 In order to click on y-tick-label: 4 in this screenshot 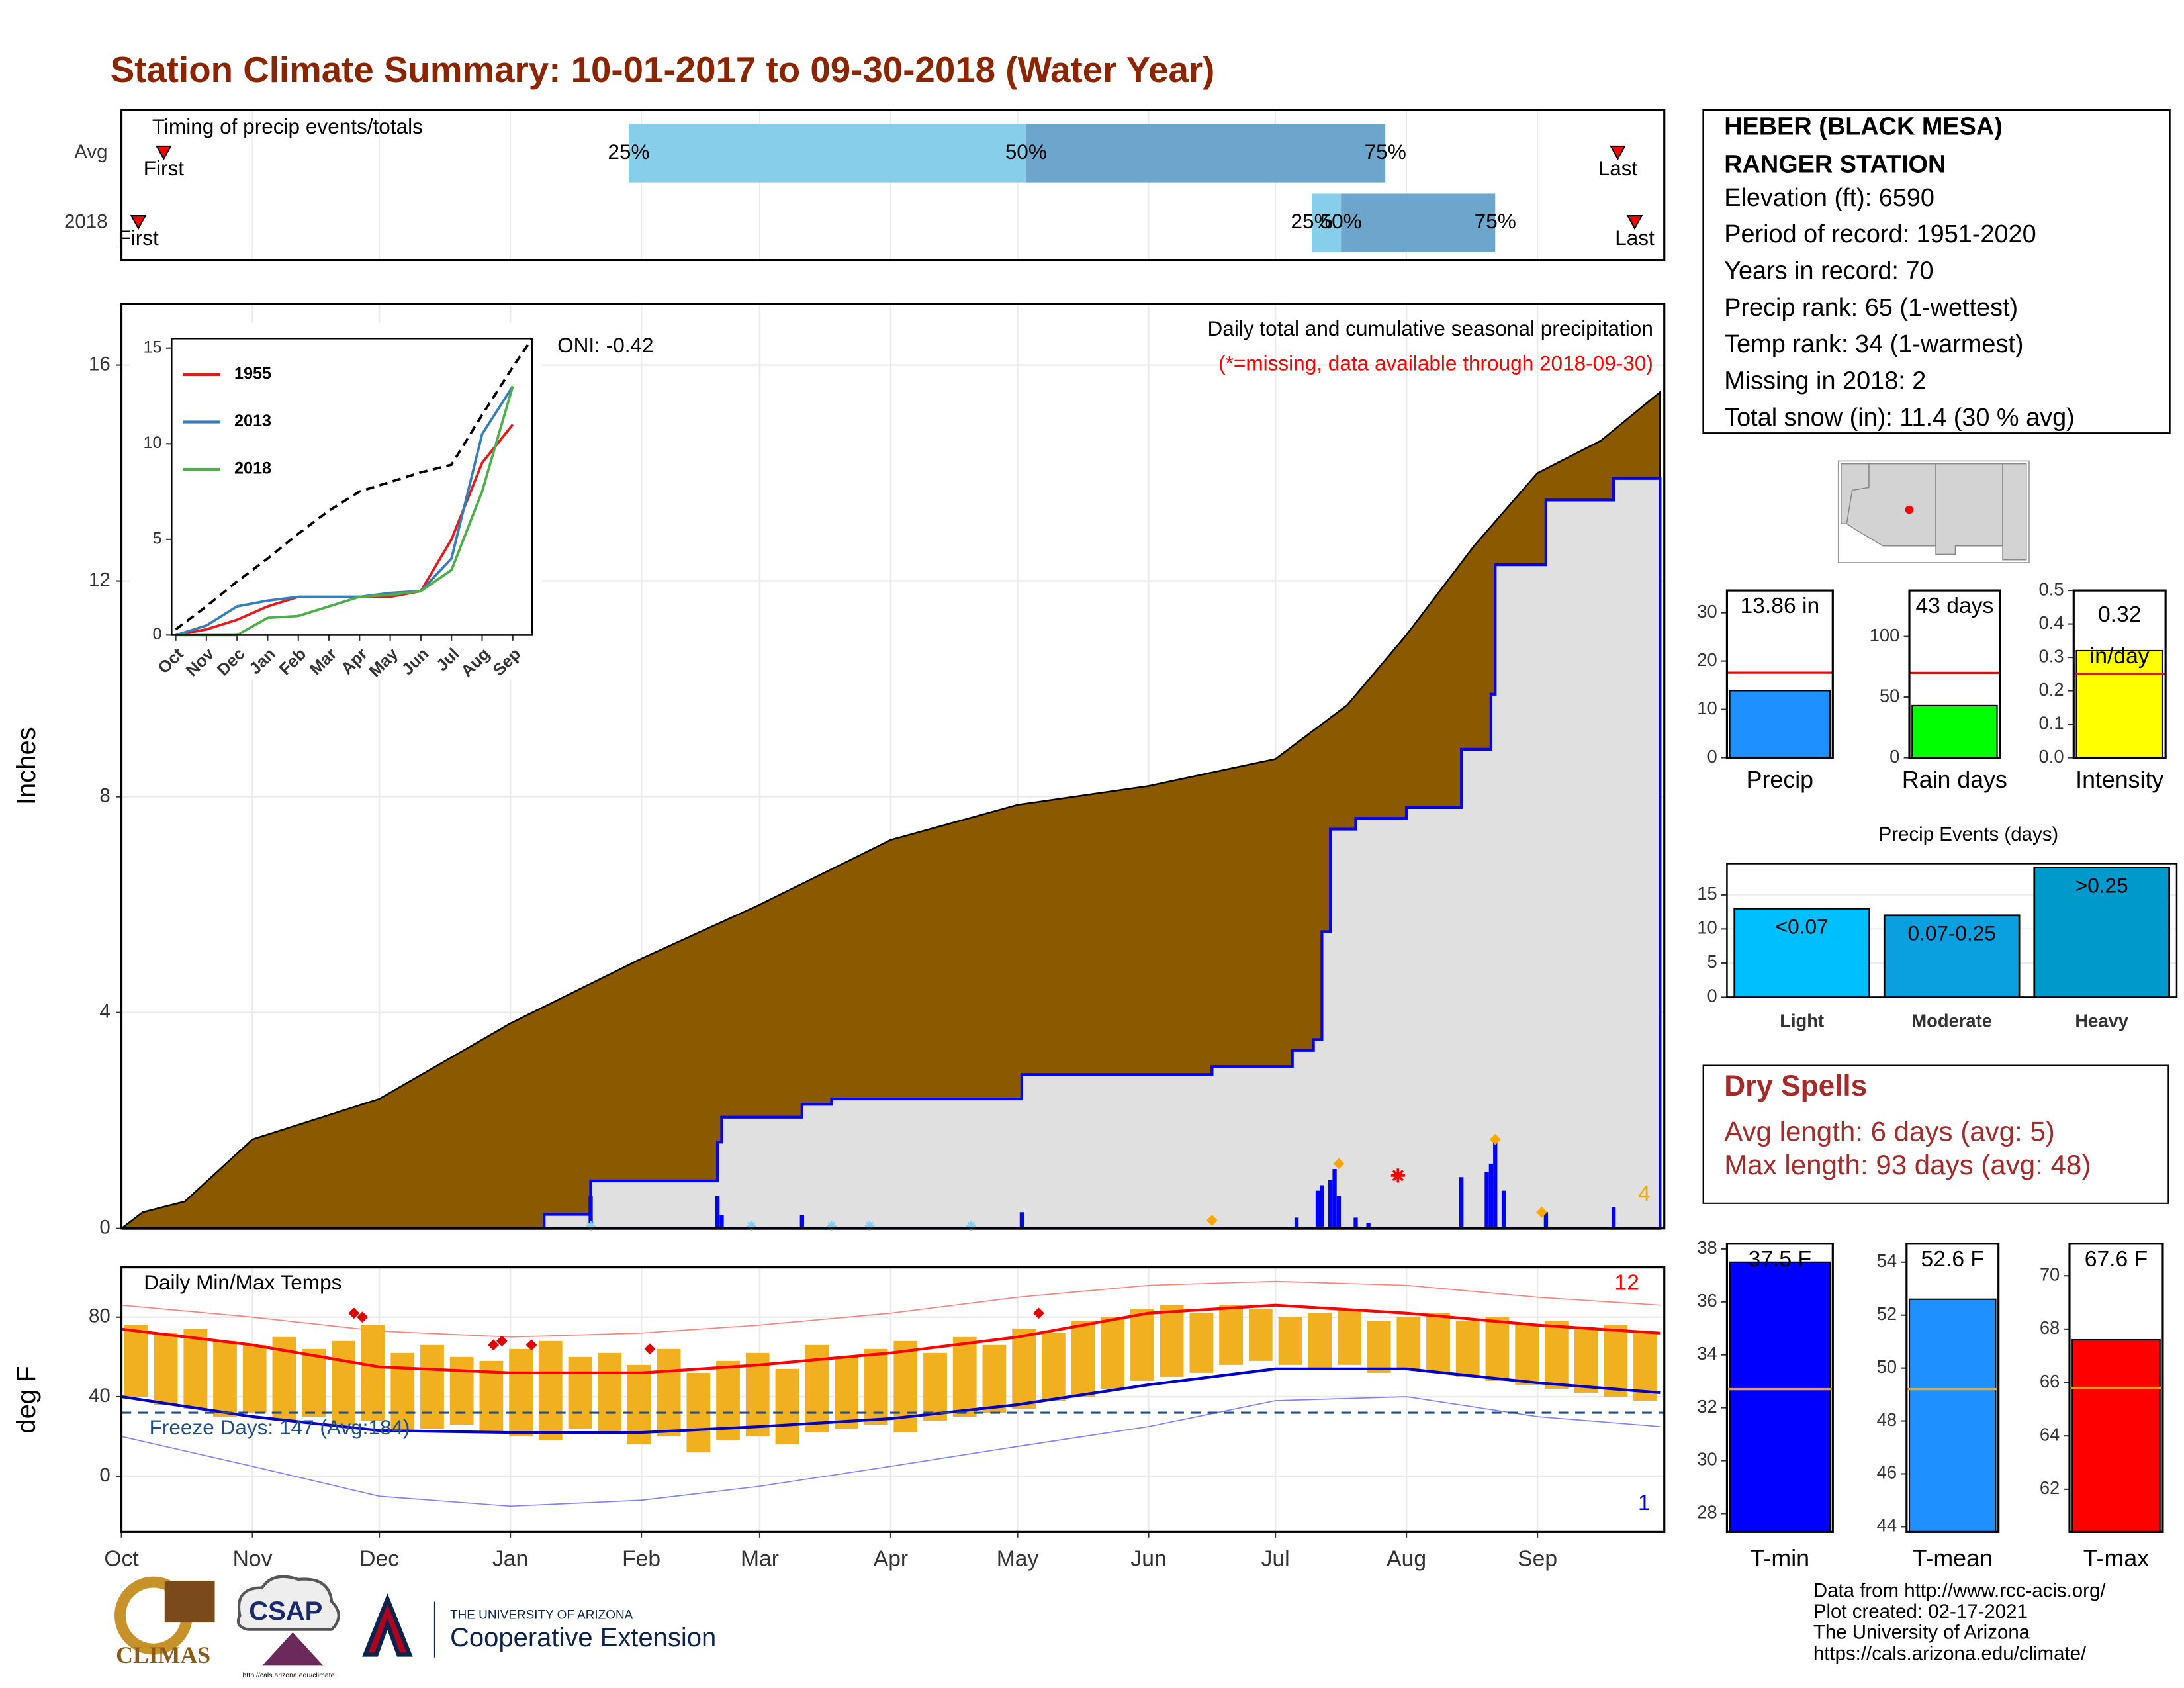, I will do `click(105, 1011)`.